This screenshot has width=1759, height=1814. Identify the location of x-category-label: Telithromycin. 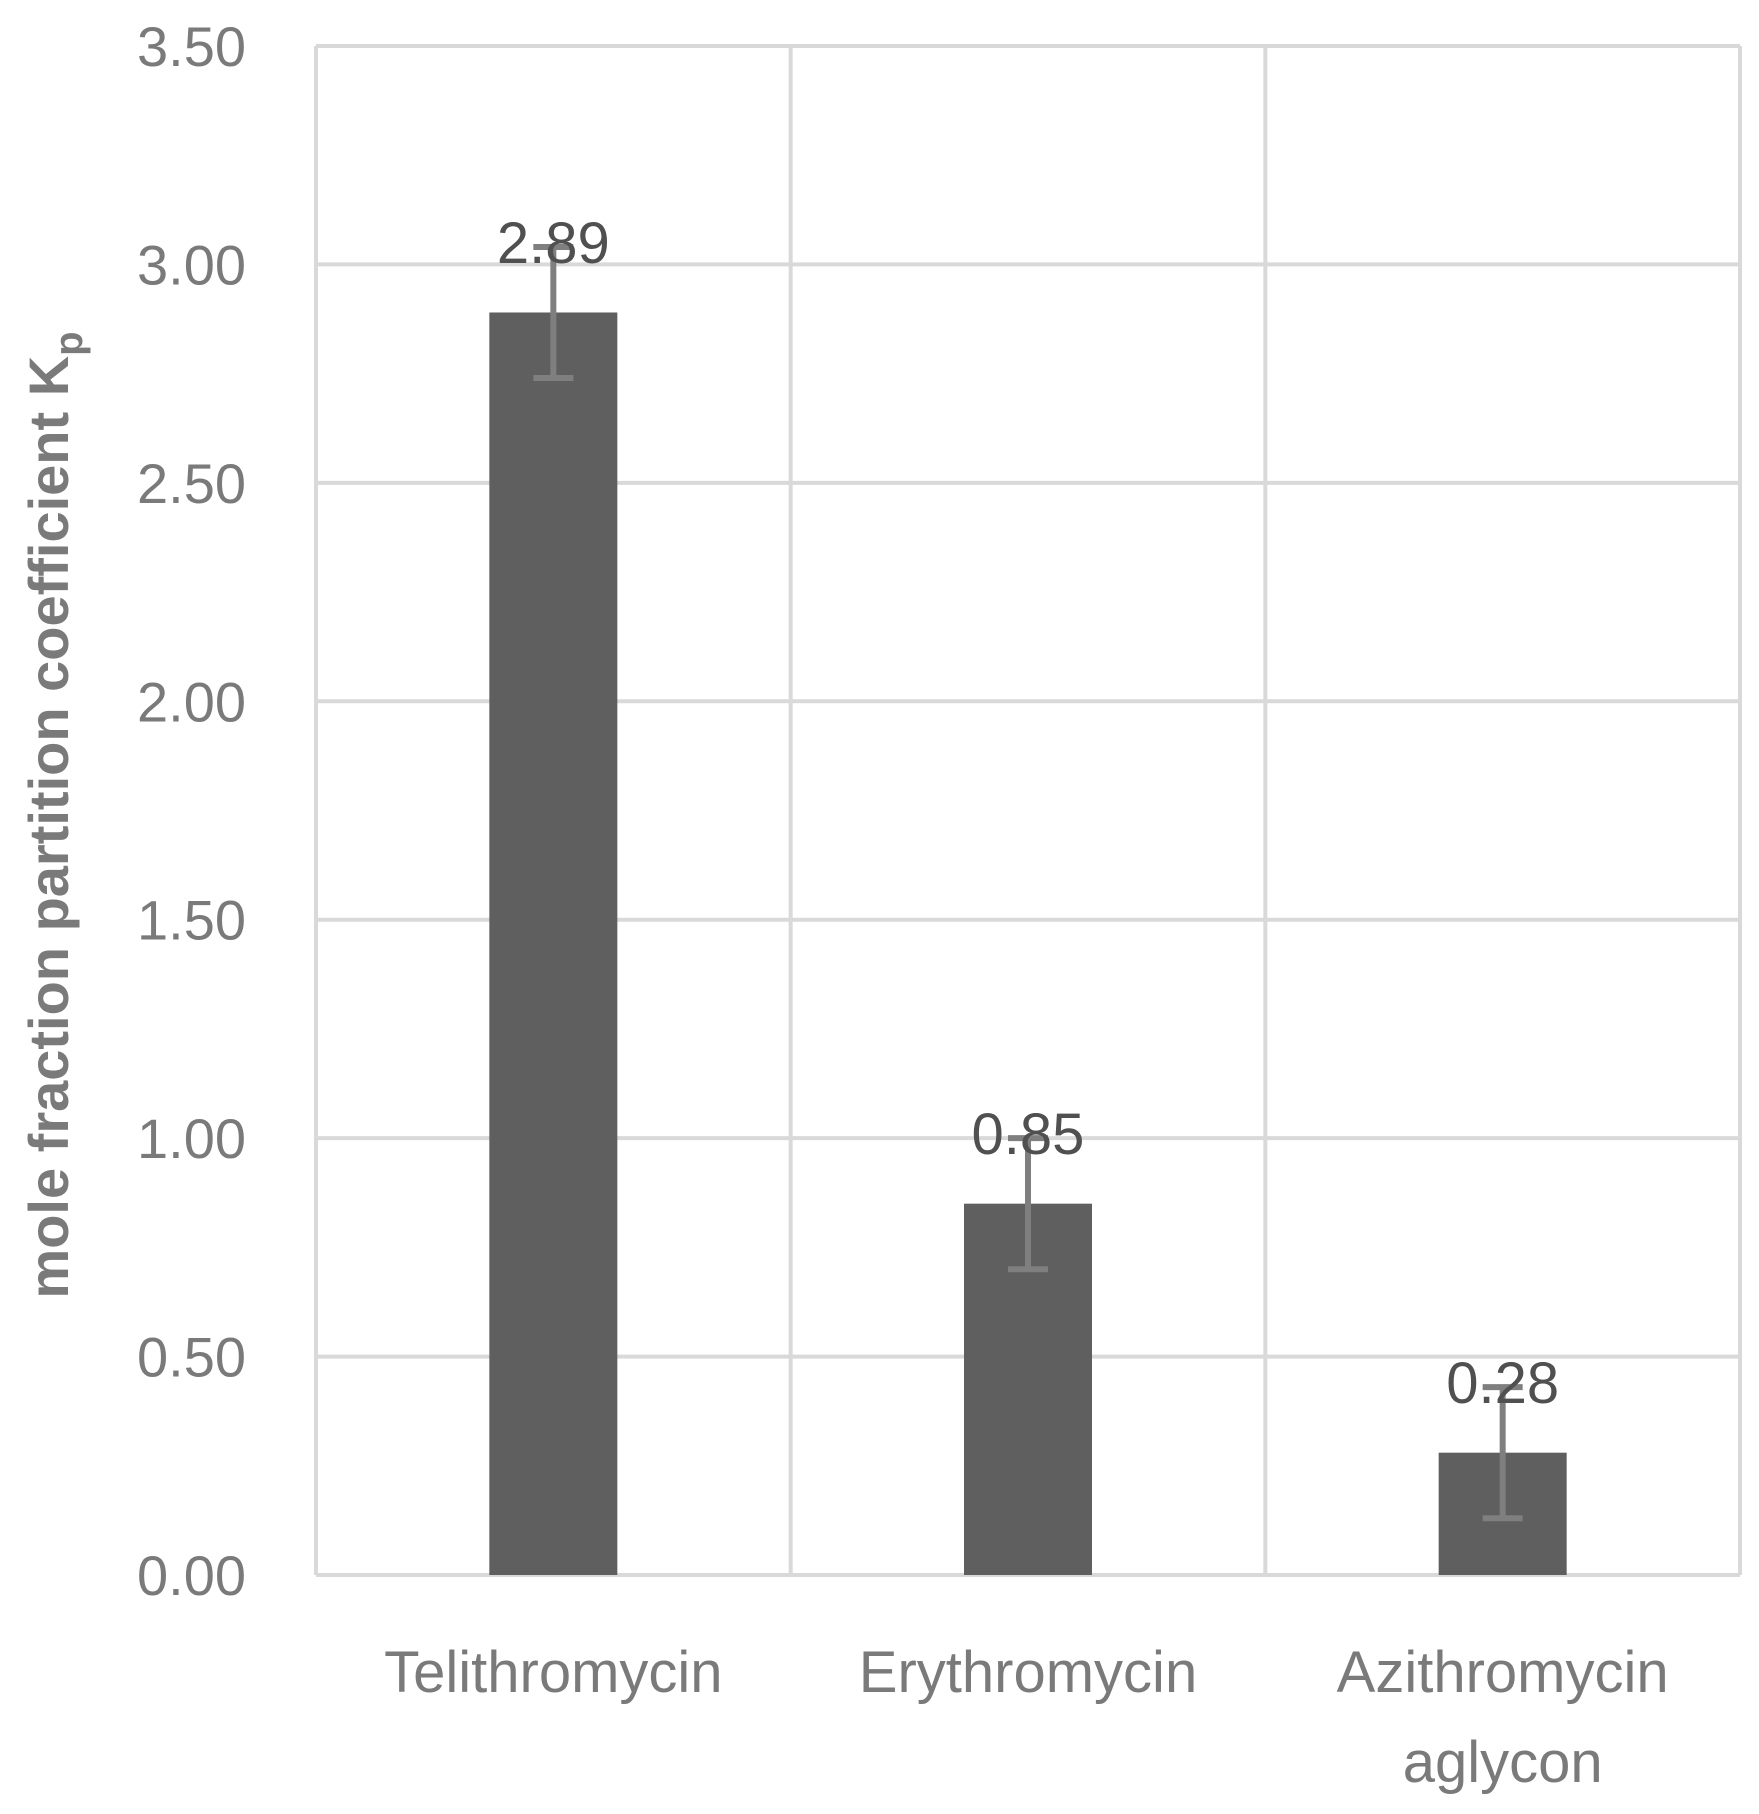
(553, 1672).